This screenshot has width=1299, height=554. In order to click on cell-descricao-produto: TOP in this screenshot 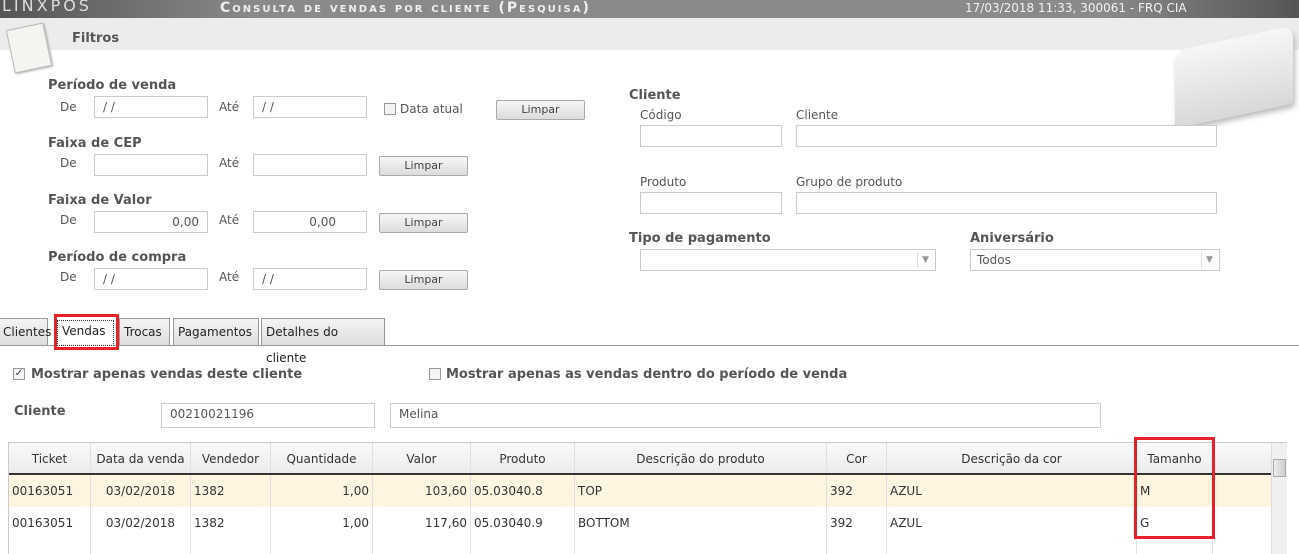, I will do `click(701, 491)`.